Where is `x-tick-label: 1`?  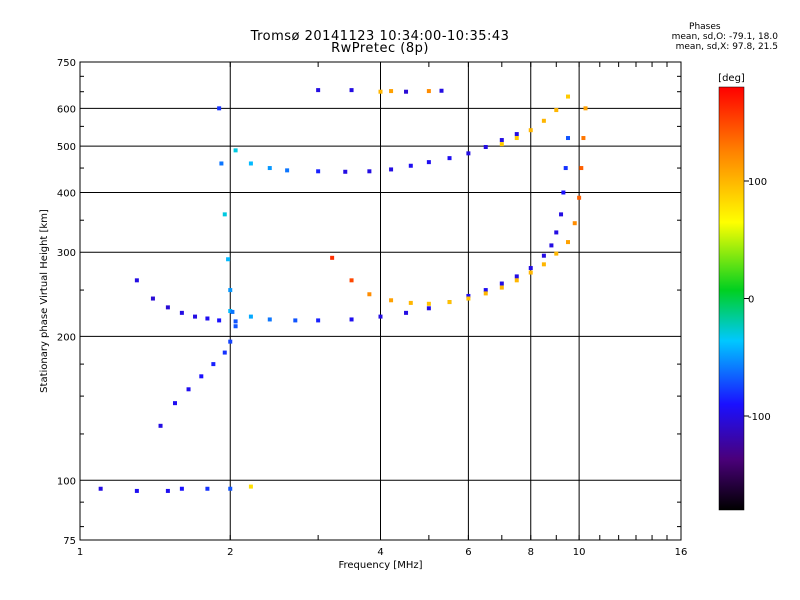
x-tick-label: 1 is located at coordinates (80, 552).